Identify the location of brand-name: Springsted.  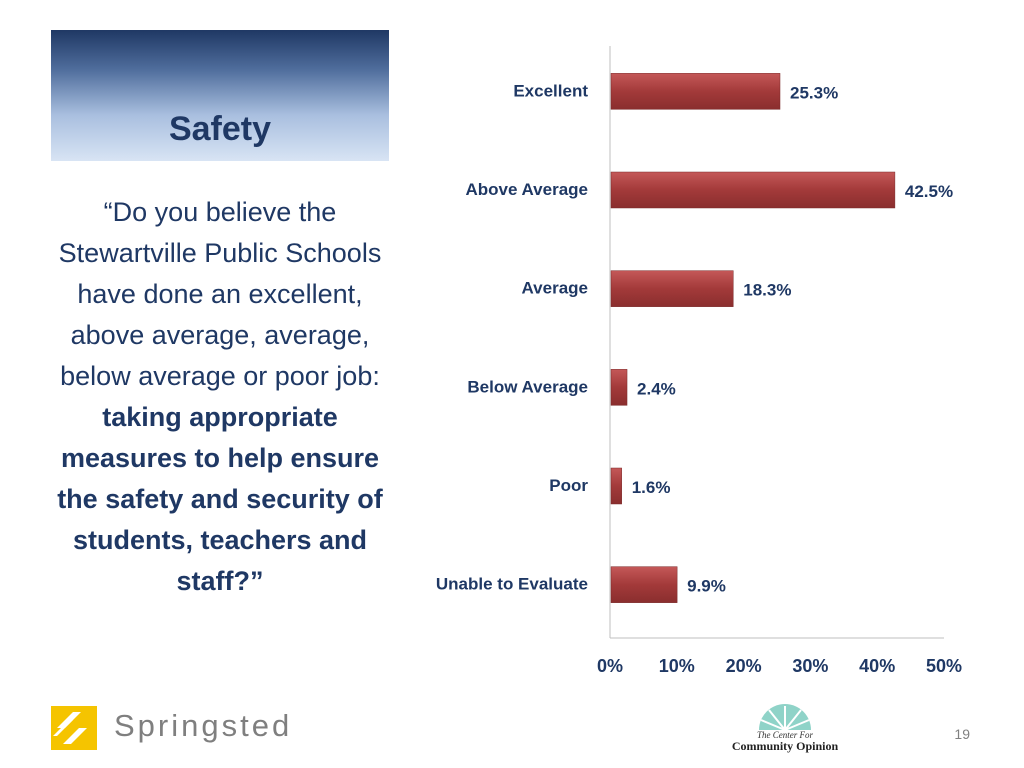
(203, 725).